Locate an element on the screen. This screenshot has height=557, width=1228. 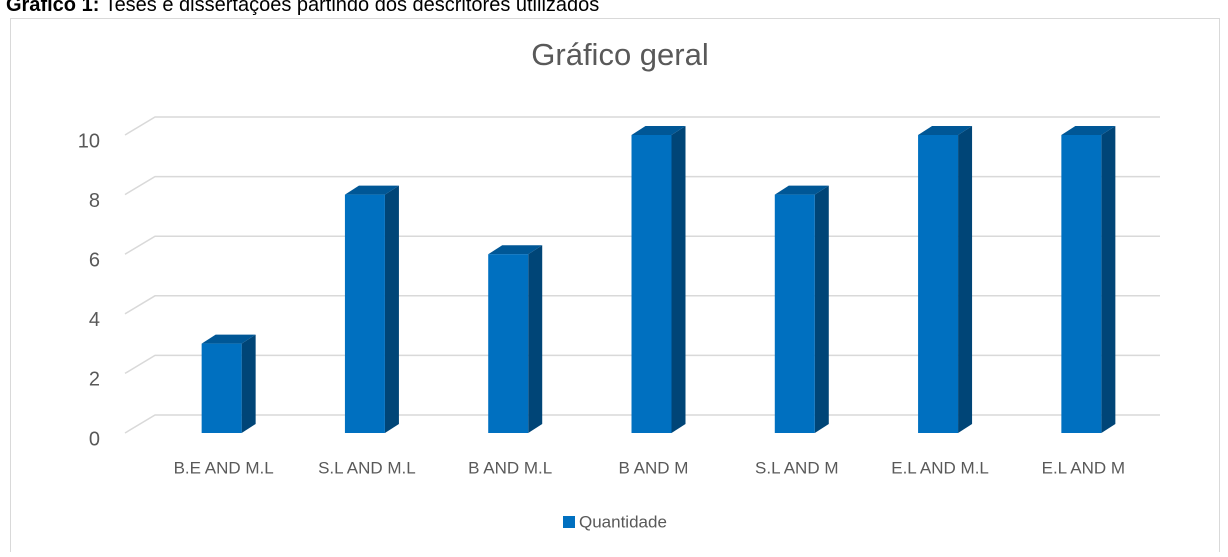
y-tick-label: 10 is located at coordinates (89, 141).